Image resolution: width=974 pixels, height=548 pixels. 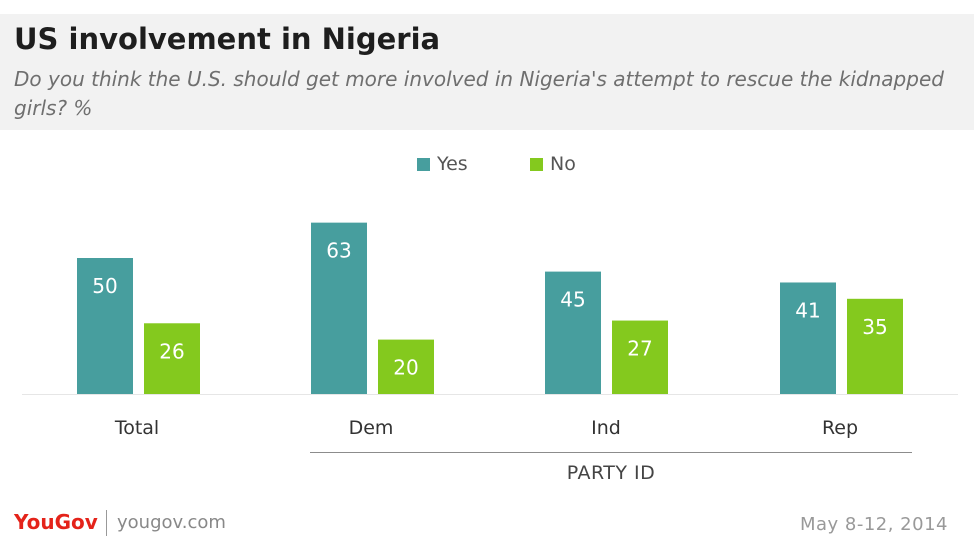 I want to click on data-label-dem-no: 20, so click(x=405, y=368).